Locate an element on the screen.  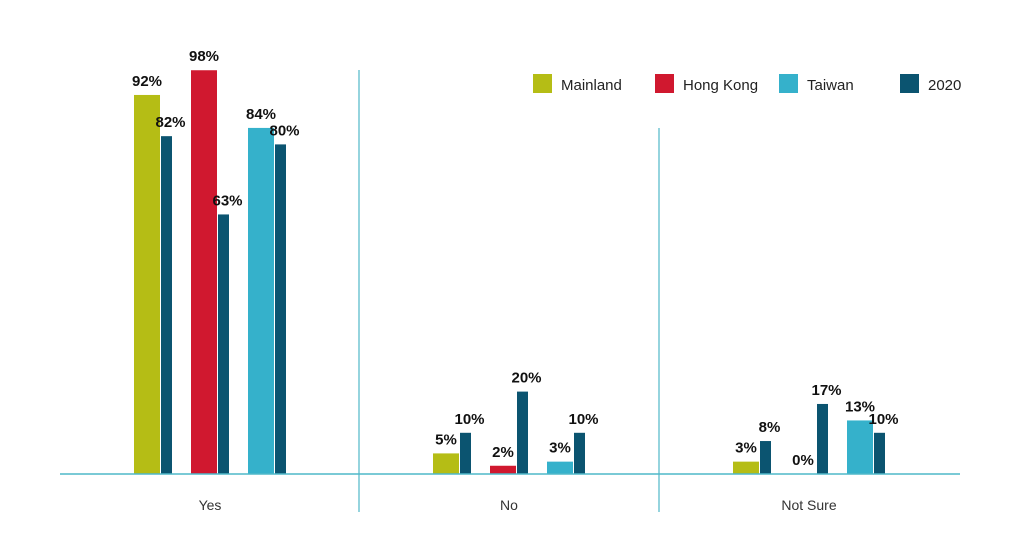
bar-2020-mainland-not-sure is located at coordinates (765, 457).